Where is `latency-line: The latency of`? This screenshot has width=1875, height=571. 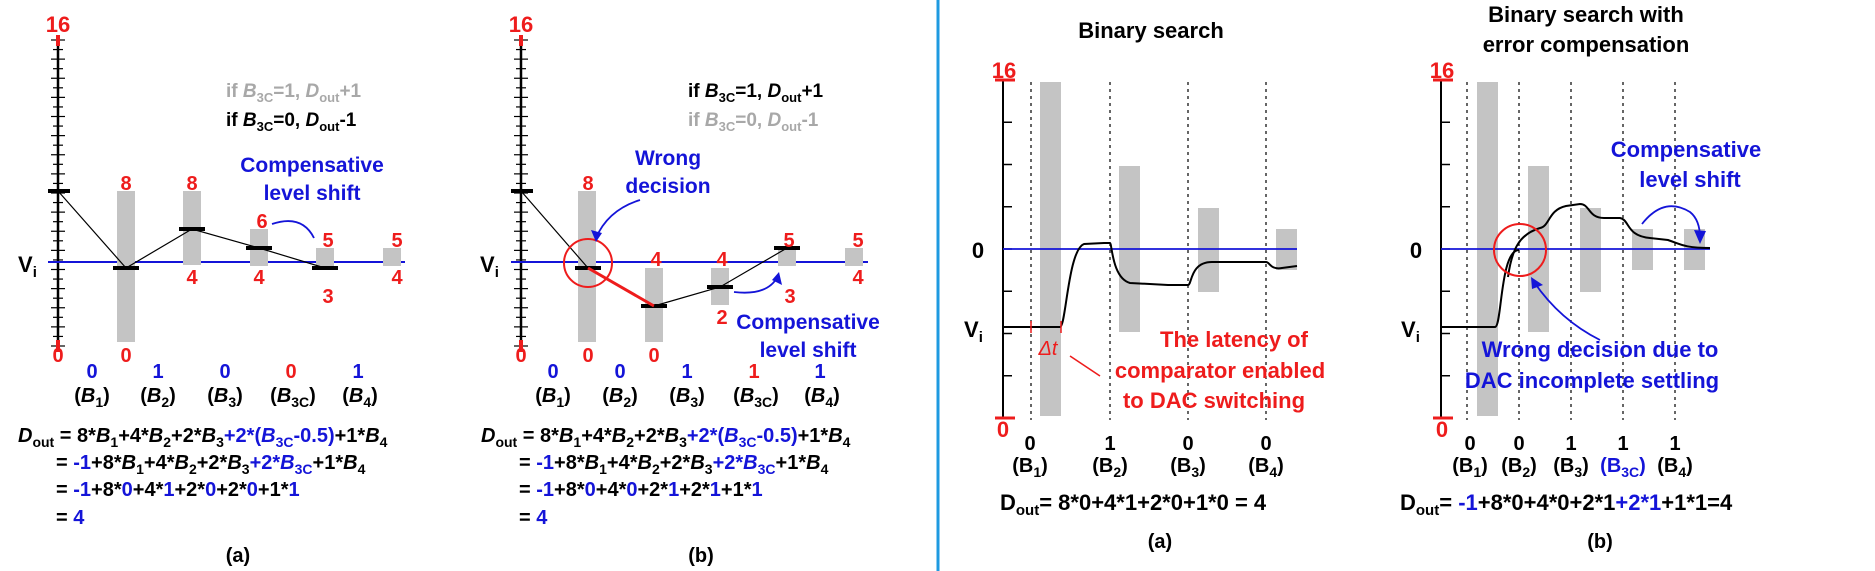 latency-line: The latency of is located at coordinates (1234, 339).